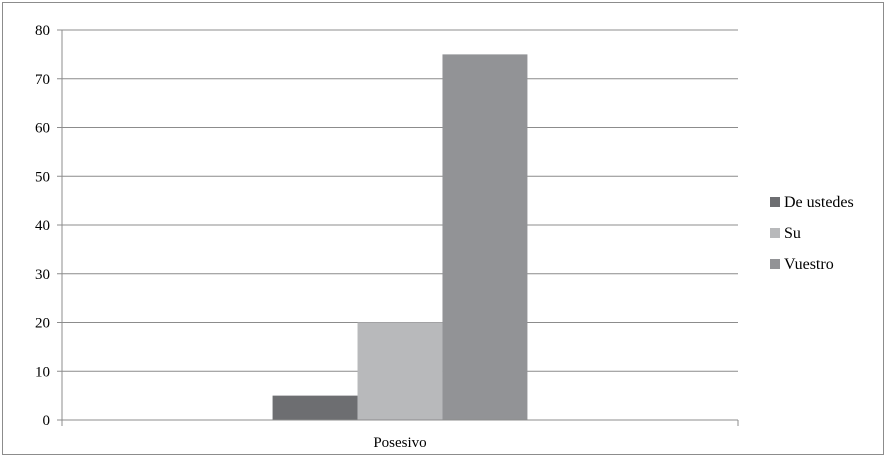 The height and width of the screenshot is (459, 888). What do you see at coordinates (485, 237) in the screenshot?
I see `bar-vuestro` at bounding box center [485, 237].